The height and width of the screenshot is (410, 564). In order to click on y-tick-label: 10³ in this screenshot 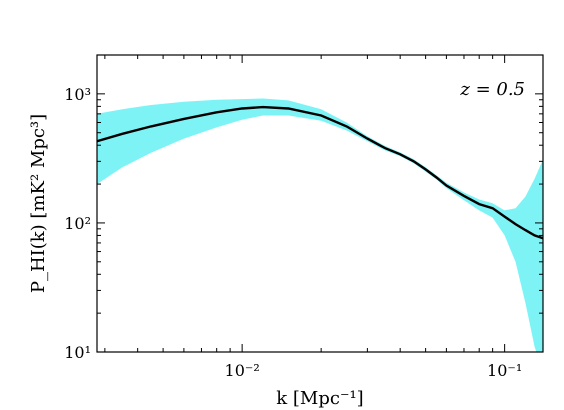, I will do `click(77, 94)`.